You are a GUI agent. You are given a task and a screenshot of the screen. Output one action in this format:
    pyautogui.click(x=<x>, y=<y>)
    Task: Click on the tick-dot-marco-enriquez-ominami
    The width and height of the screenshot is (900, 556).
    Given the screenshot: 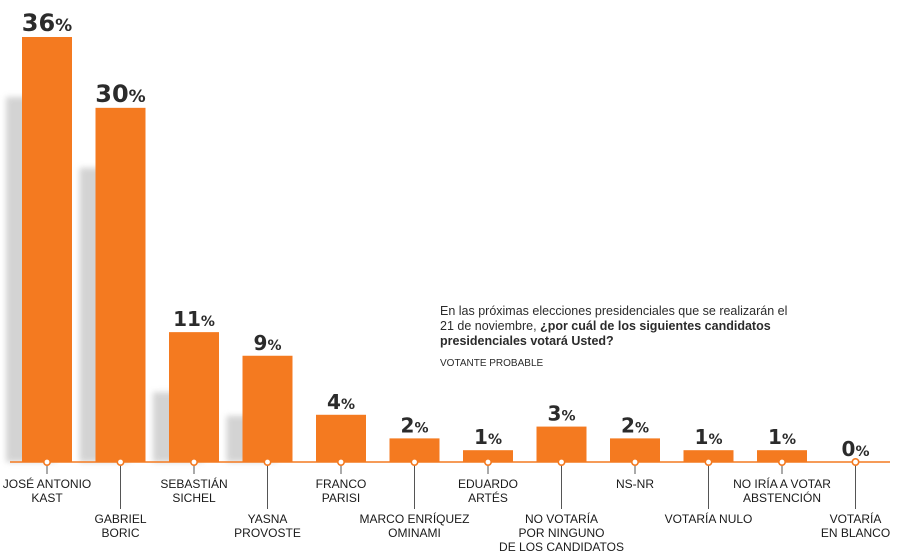 What is the action you would take?
    pyautogui.click(x=414, y=461)
    